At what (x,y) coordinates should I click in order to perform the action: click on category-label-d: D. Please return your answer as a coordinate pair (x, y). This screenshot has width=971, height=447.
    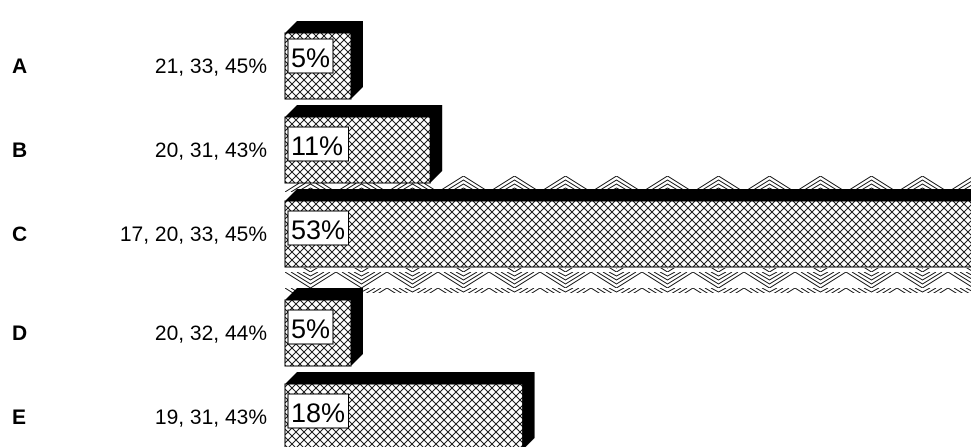
    Looking at the image, I should click on (19, 333).